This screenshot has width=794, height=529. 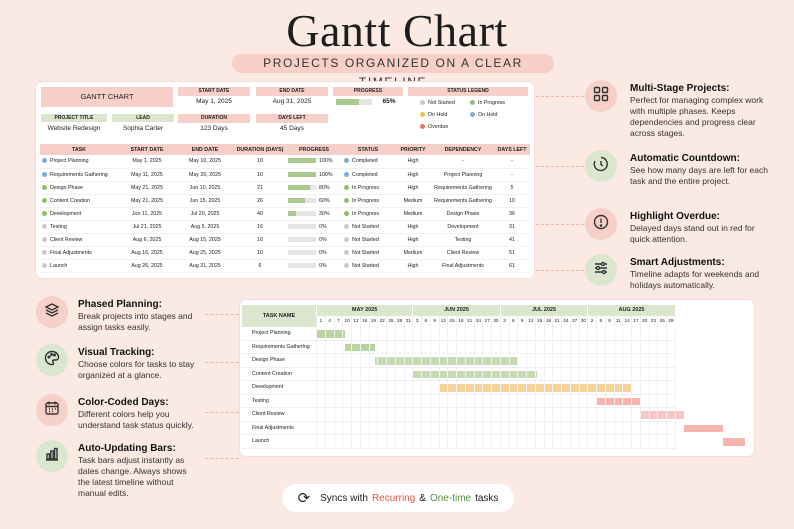 I want to click on bar-chart-icon, so click(x=52, y=456).